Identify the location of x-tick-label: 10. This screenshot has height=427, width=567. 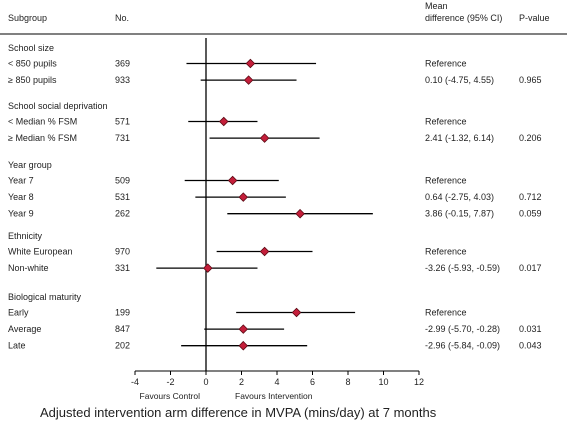
(383, 382).